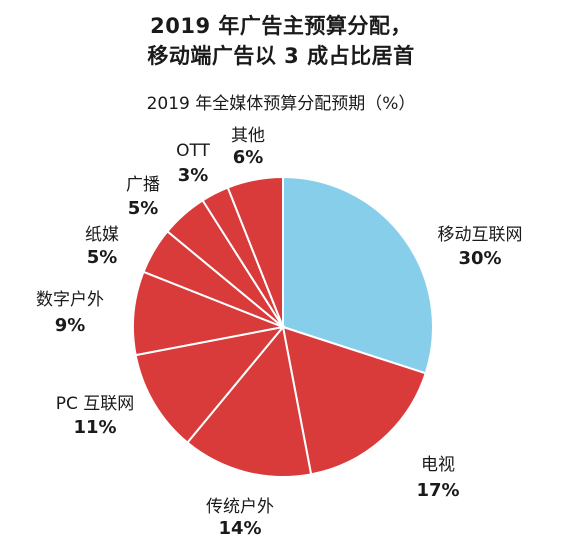 The width and height of the screenshot is (562, 546). What do you see at coordinates (70, 300) in the screenshot?
I see `slice-label: 数字户外` at bounding box center [70, 300].